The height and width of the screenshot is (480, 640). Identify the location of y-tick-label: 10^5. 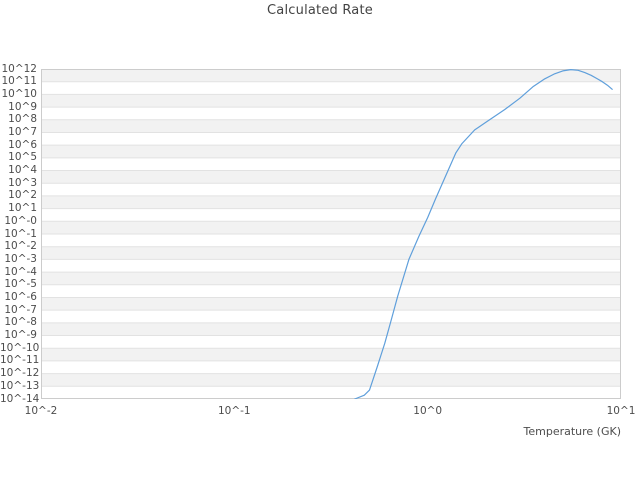
(22, 157).